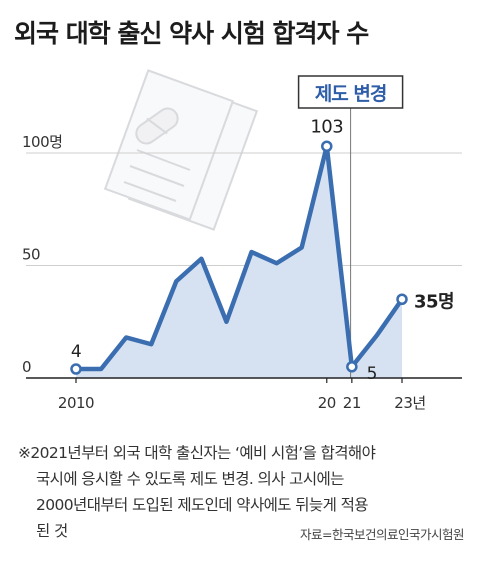 This screenshot has height=565, width=480. Describe the element at coordinates (190, 479) in the screenshot. I see `footnote-line: 국시에 응시할 수 있도록 제도 변경. 의사 고시에는` at that location.